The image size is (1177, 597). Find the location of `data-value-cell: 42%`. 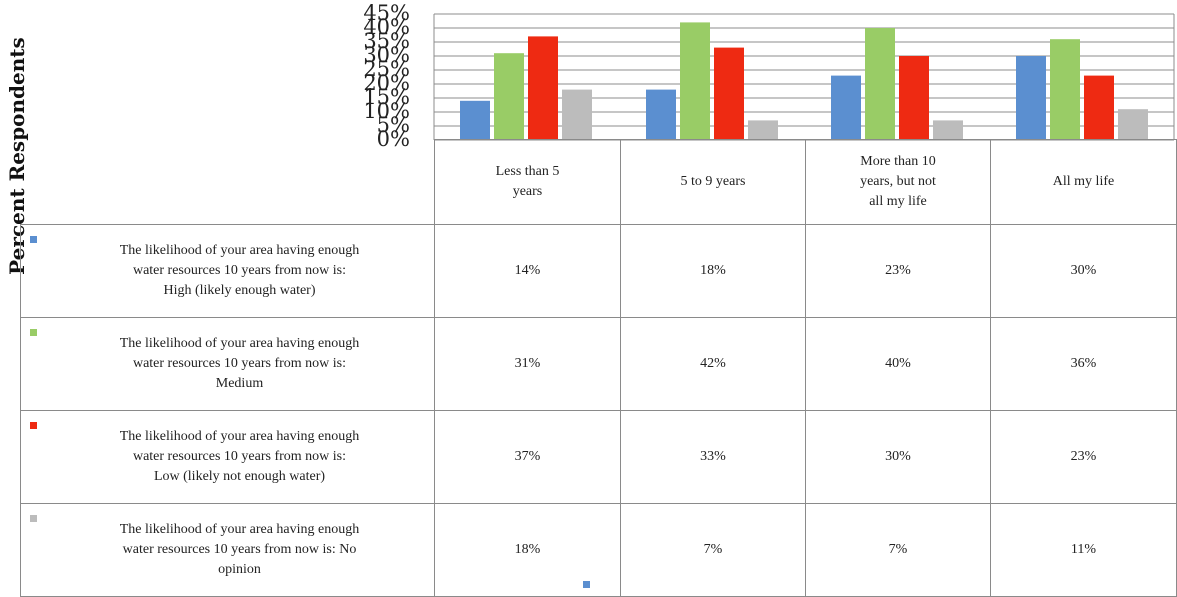

data-value-cell: 42% is located at coordinates (713, 364).